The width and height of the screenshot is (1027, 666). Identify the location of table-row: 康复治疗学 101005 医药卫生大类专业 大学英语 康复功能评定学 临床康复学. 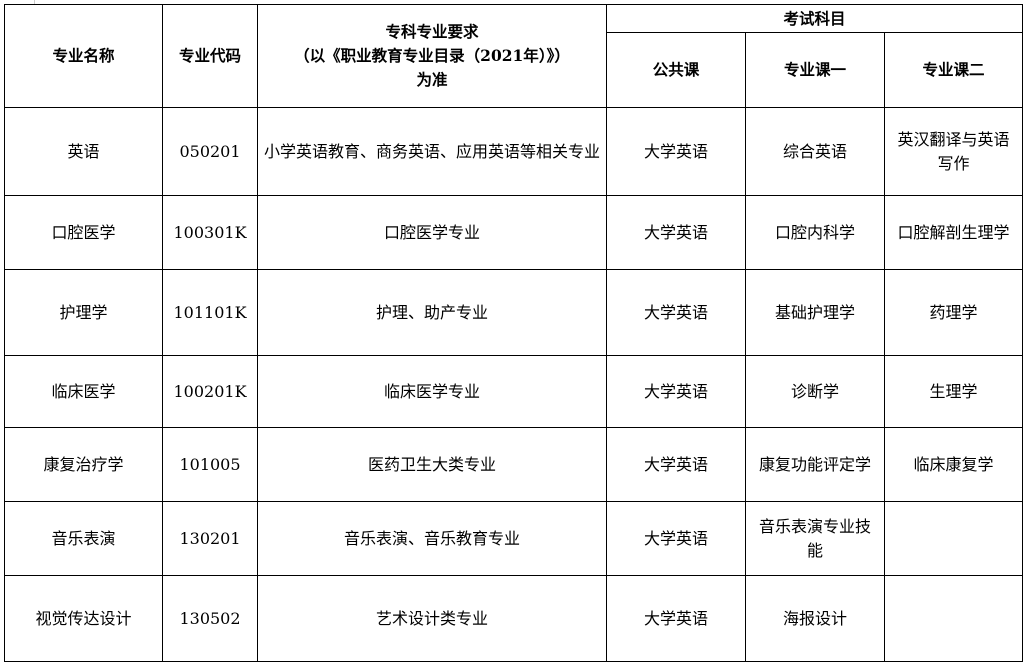
(513, 464).